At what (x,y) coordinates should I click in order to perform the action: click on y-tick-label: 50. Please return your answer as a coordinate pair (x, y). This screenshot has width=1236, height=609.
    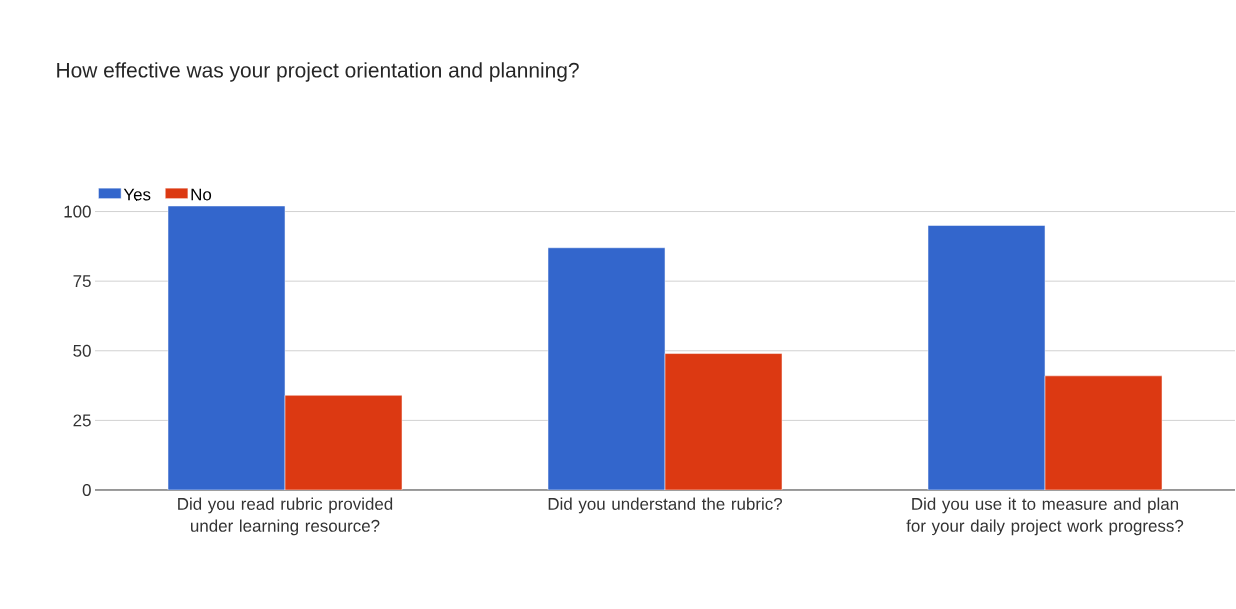
    Looking at the image, I should click on (82, 350).